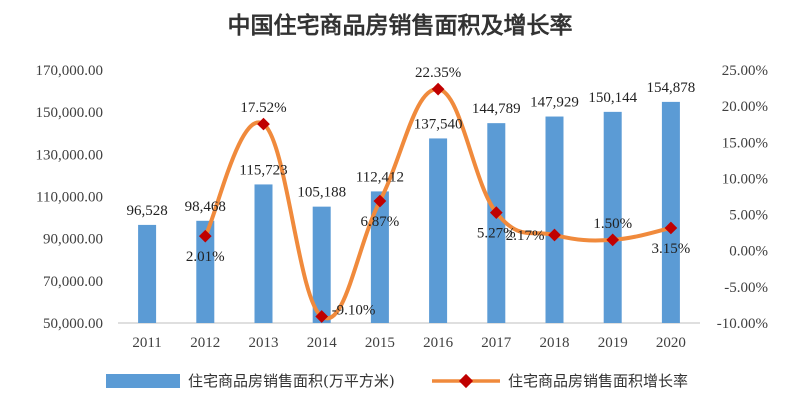  What do you see at coordinates (322, 343) in the screenshot?
I see `x-tick-label: 2014` at bounding box center [322, 343].